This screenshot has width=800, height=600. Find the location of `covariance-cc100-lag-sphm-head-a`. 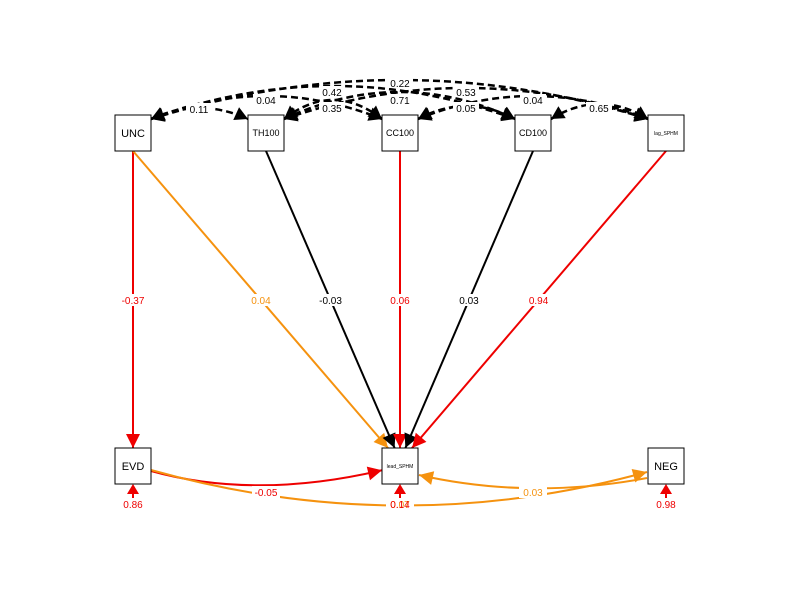

covariance-cc100-lag-sphm-head-a is located at coordinates (425, 114).